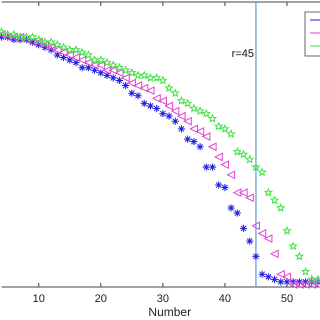 Image resolution: width=320 pixels, height=320 pixels. I want to click on x-tick-label: 30, so click(162, 299).